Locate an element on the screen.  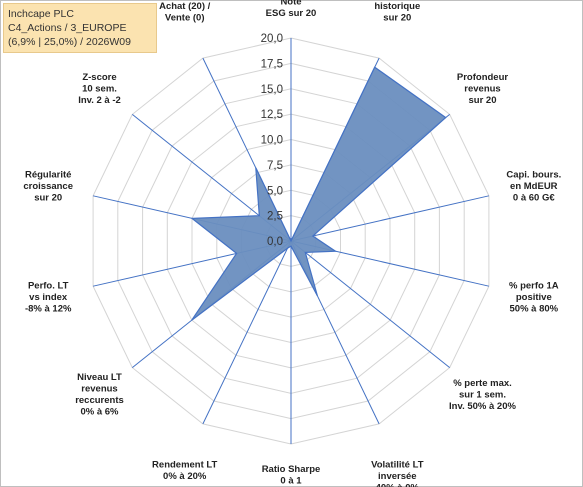
axis-label-line: Inv. 50% à 20% is located at coordinates (482, 406).